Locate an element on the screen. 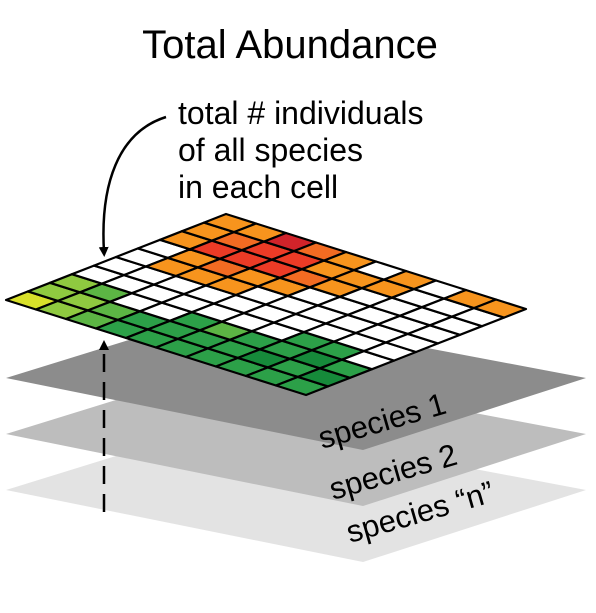  annotation-line-1: total # individuals is located at coordinates (300, 113).